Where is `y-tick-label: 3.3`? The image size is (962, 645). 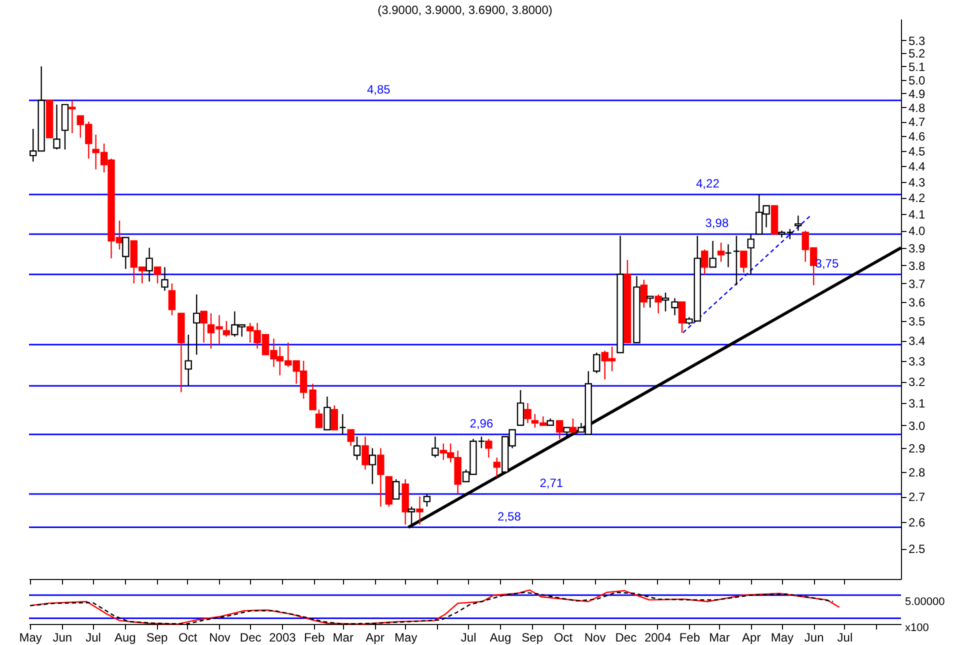
y-tick-label: 3.3 is located at coordinates (917, 361).